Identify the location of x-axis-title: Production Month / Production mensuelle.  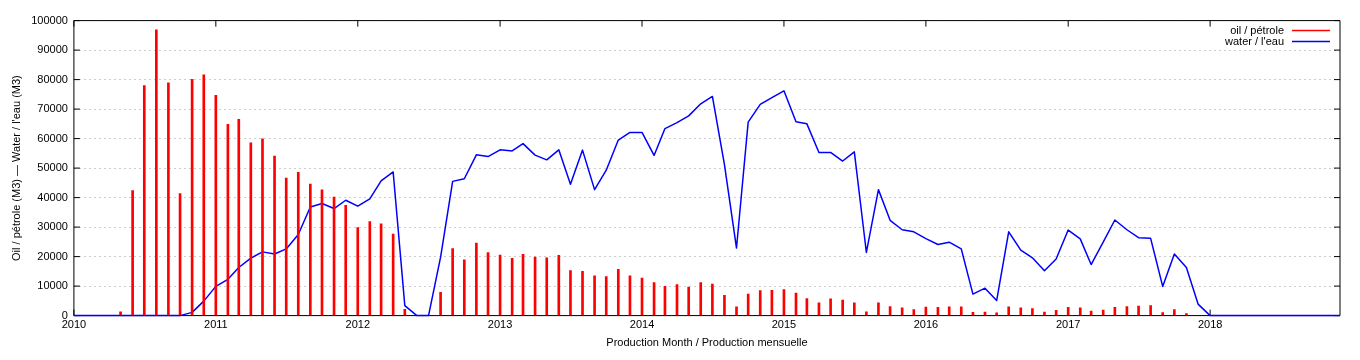
(707, 342).